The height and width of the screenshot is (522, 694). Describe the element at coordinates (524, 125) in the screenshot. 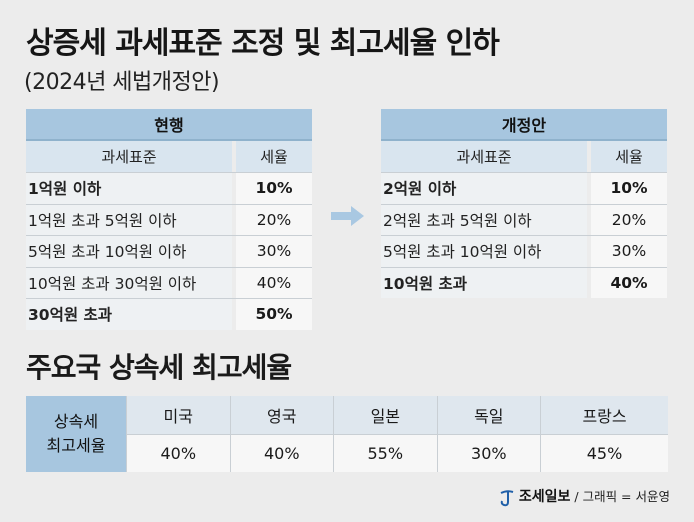

I see `revised-table-title: 개정안` at that location.